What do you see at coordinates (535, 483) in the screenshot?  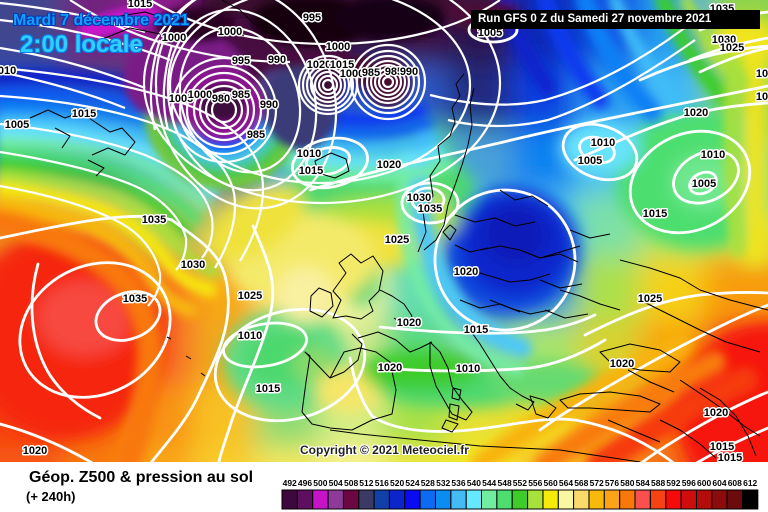 I see `svg-text: 556` at bounding box center [535, 483].